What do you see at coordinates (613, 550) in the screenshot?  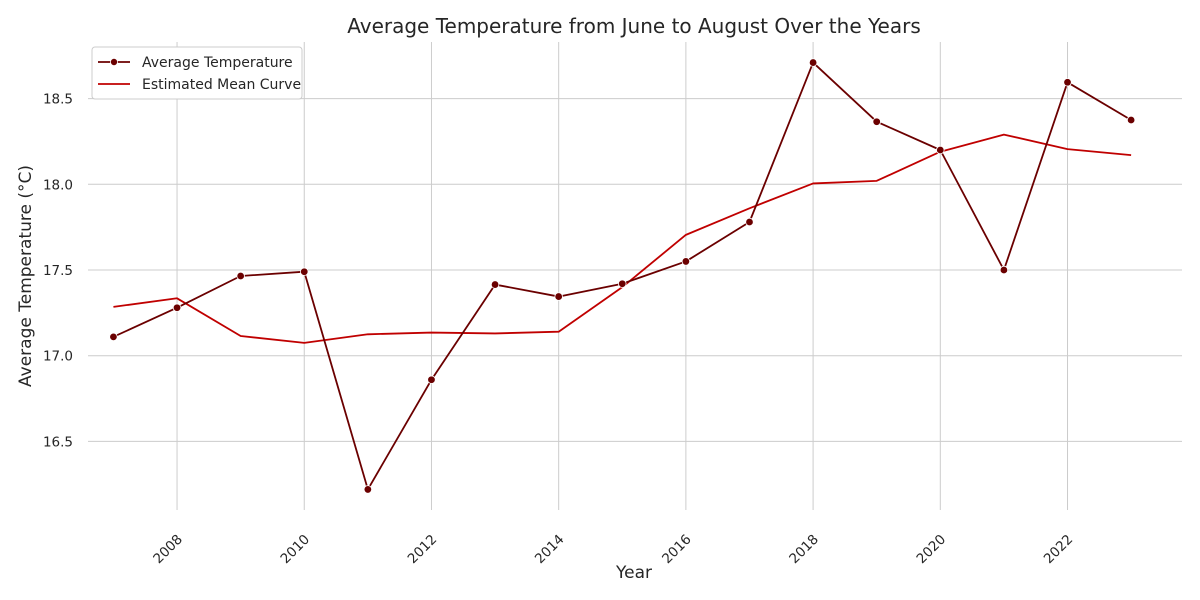 I see `x-axis-ticks: 2008 2010 2012 2014 2016 2018 2020 2022` at bounding box center [613, 550].